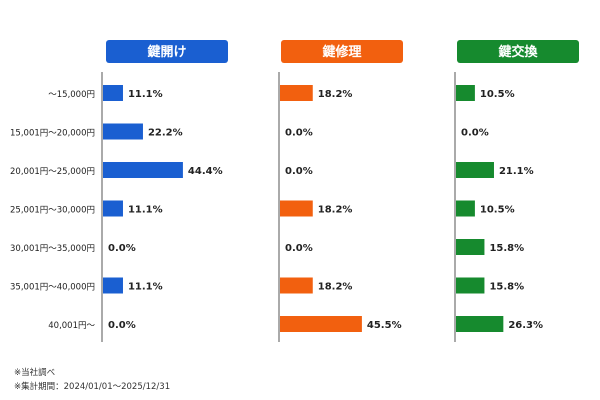  I want to click on category-label: 15,001円～20,000円, so click(52, 134).